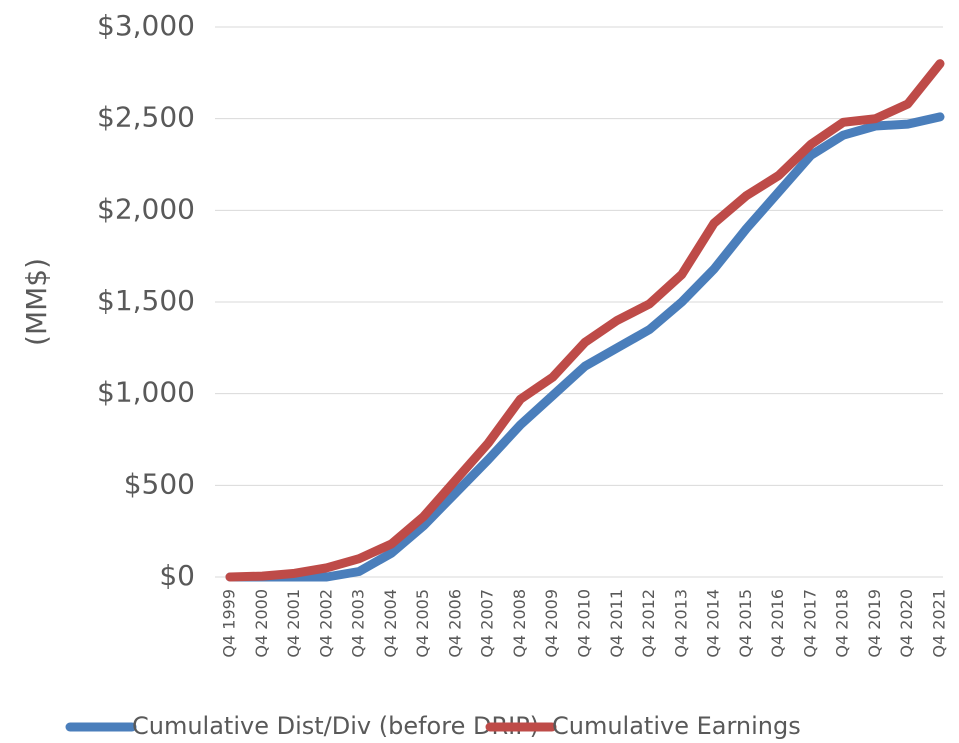 The image size is (959, 743). I want to click on x-tick-label: Q4 2008, so click(519, 623).